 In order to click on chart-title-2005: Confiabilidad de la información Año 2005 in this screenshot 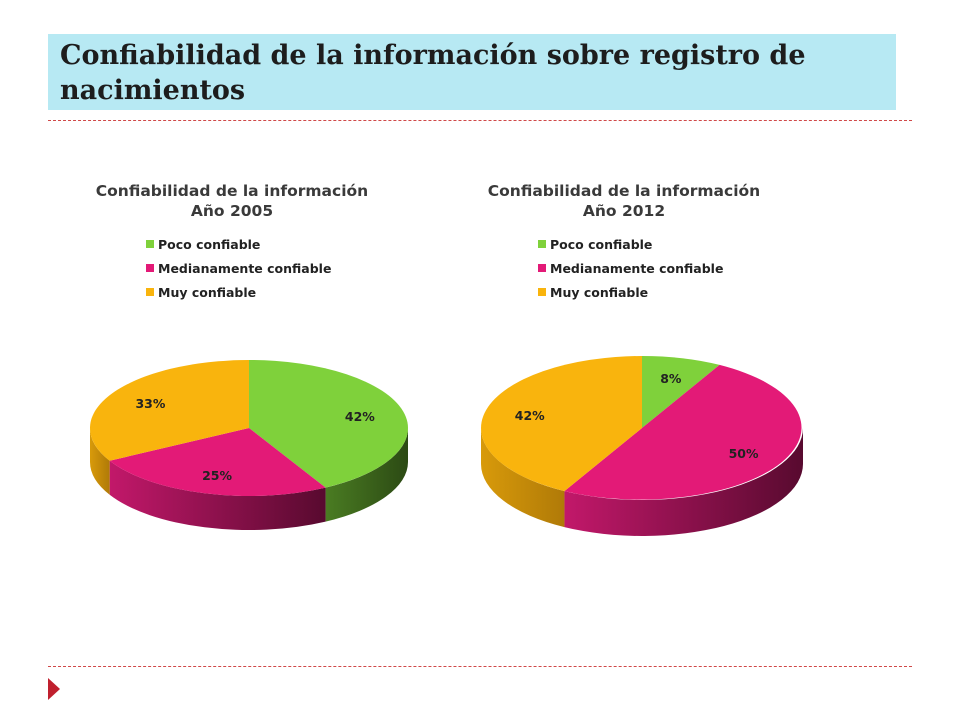, I will do `click(232, 201)`.